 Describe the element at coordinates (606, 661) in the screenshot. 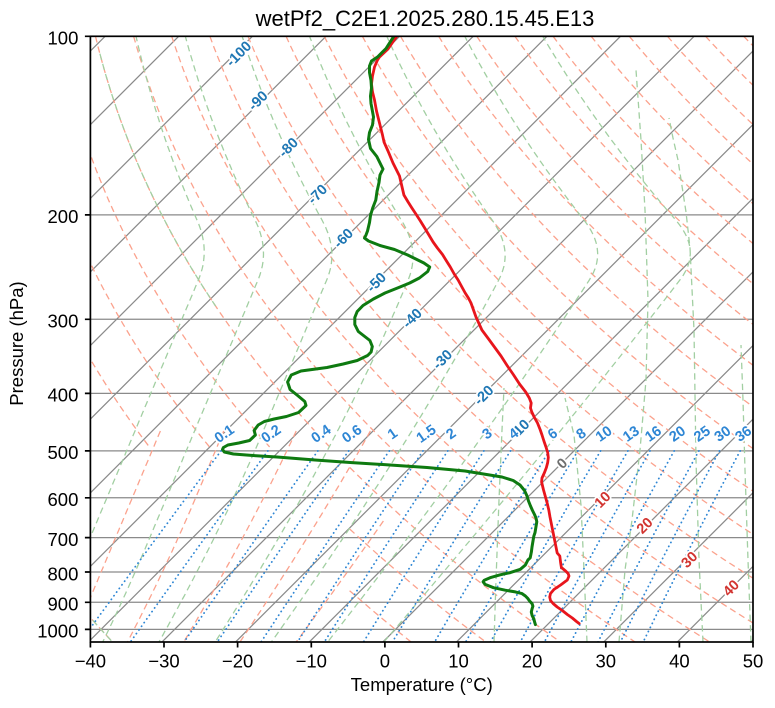

I see `svg-text: 30` at that location.